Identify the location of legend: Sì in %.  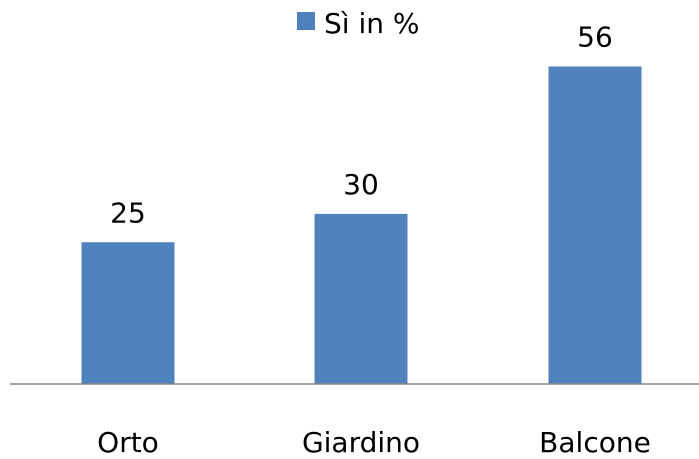
(358, 23).